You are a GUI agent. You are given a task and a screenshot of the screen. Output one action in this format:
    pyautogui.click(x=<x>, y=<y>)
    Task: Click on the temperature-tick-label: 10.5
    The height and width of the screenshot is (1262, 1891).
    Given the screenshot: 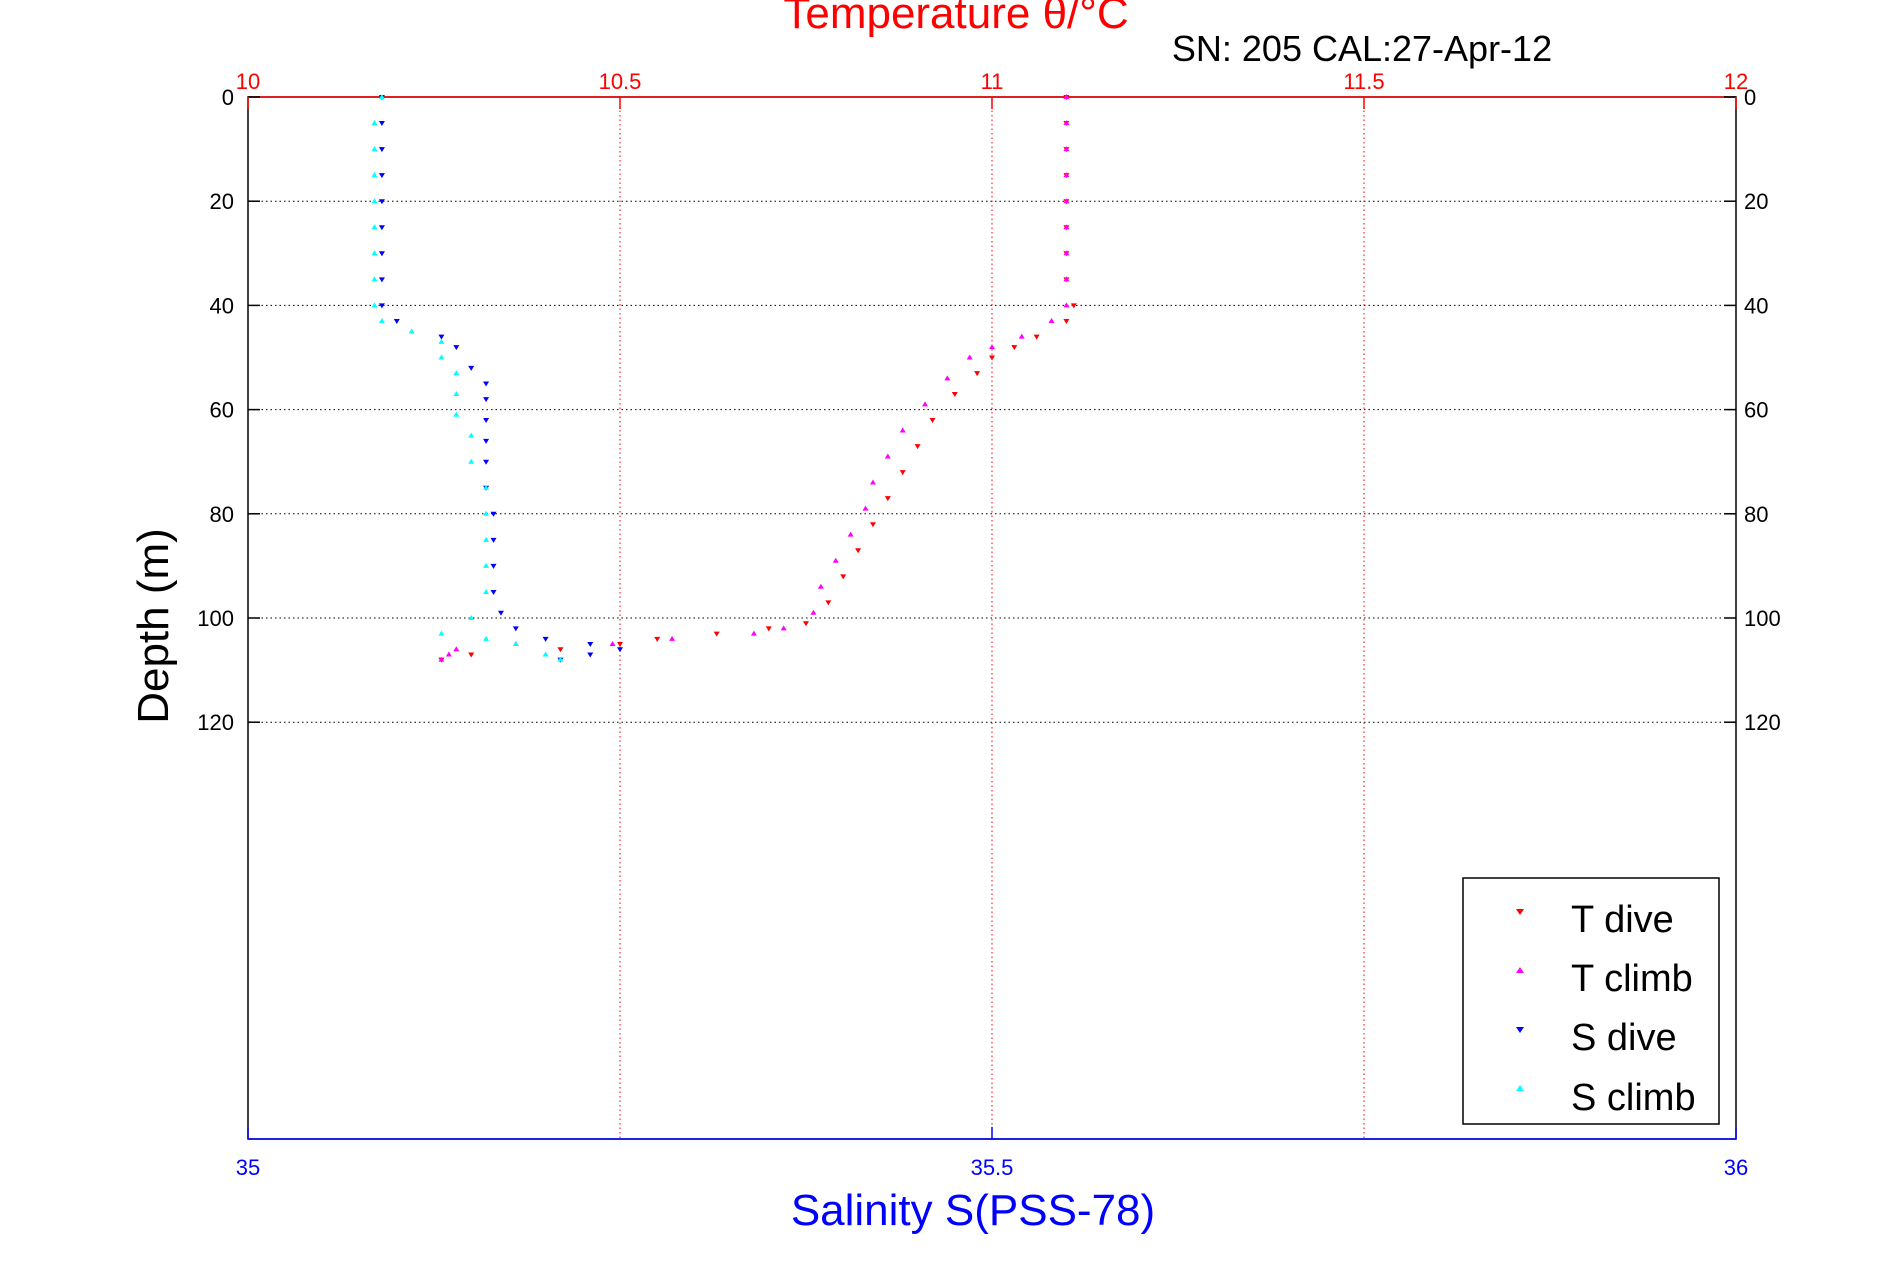 What is the action you would take?
    pyautogui.click(x=620, y=81)
    